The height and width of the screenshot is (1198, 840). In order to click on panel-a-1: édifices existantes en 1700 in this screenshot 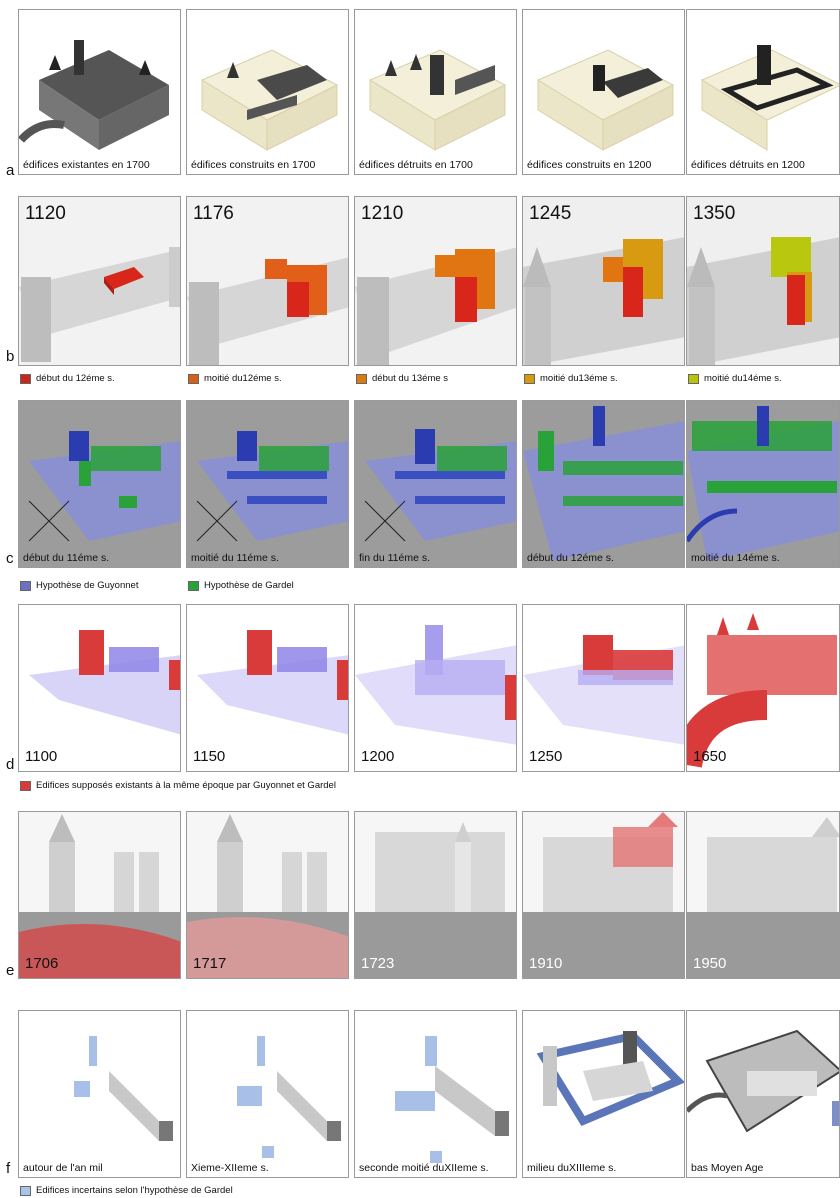, I will do `click(99, 92)`.